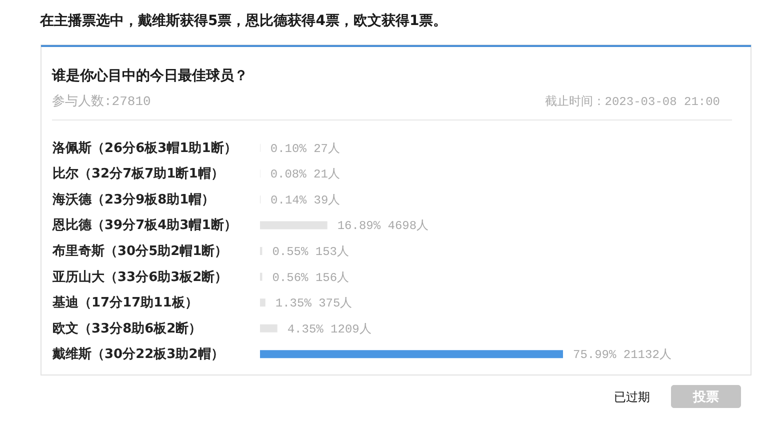 Image resolution: width=773 pixels, height=428 pixels. Describe the element at coordinates (632, 102) in the screenshot. I see `text: 截止时间：2023-03-08 21:00` at that location.